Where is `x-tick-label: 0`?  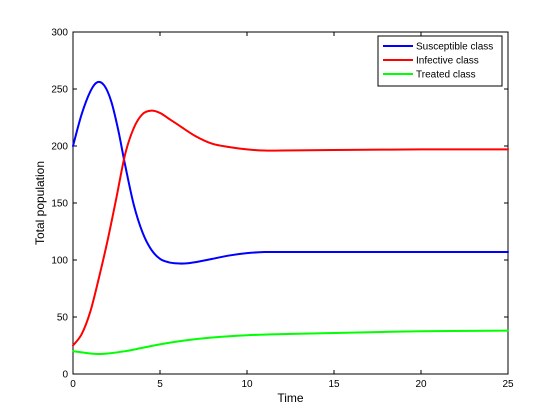
x-tick-label: 0 is located at coordinates (73, 384).